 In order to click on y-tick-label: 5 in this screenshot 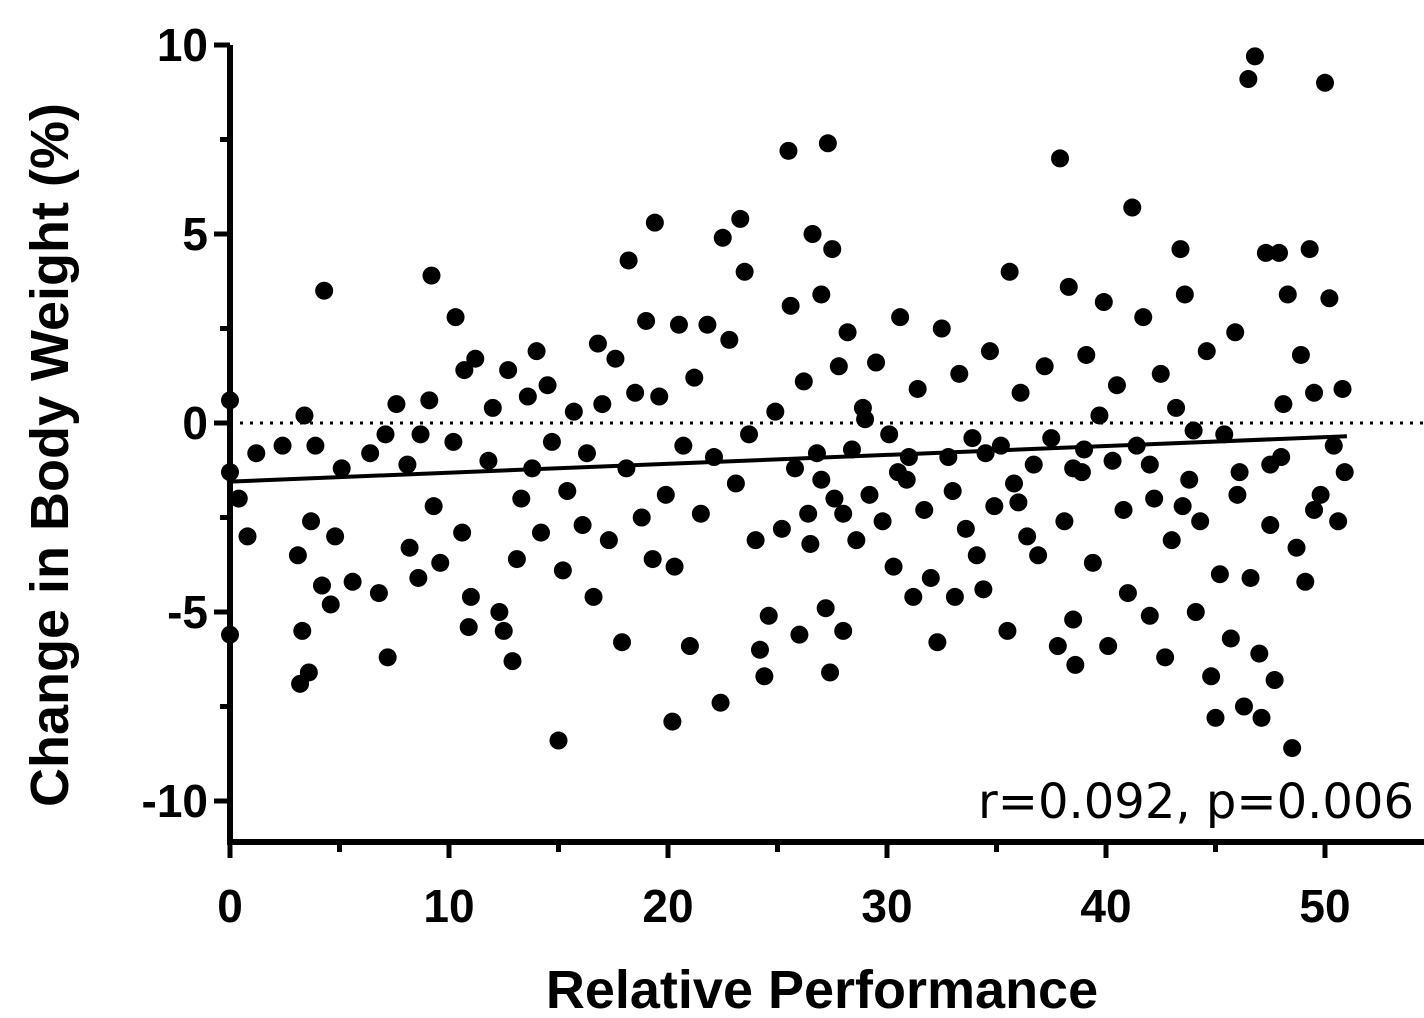, I will do `click(195, 234)`.